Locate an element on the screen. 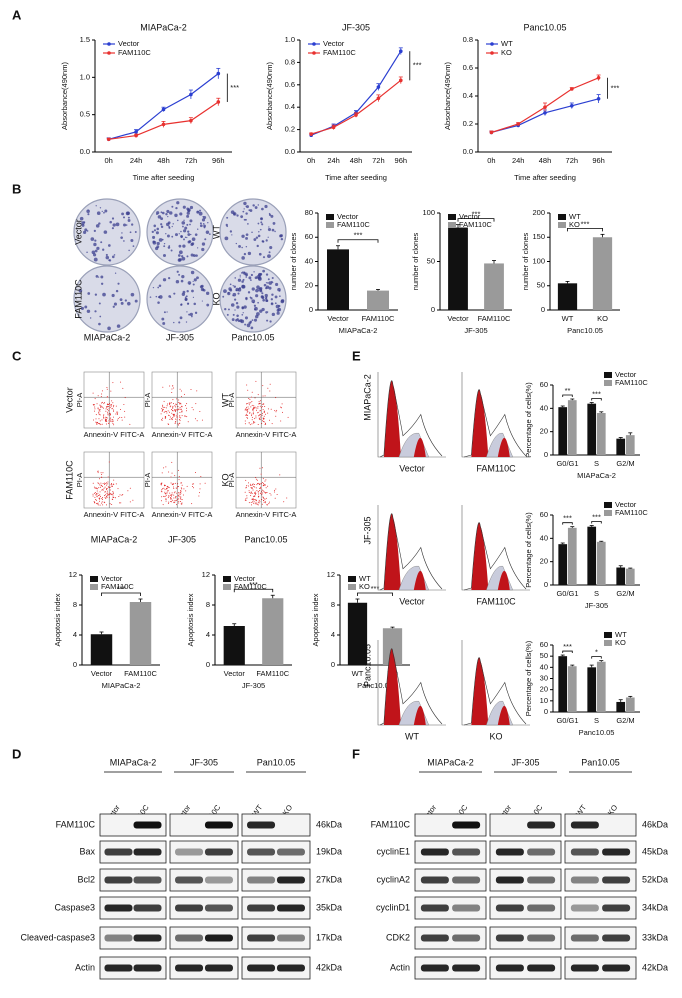 The height and width of the screenshot is (998, 682). x-axis-label: Panc10.05 is located at coordinates (585, 330).